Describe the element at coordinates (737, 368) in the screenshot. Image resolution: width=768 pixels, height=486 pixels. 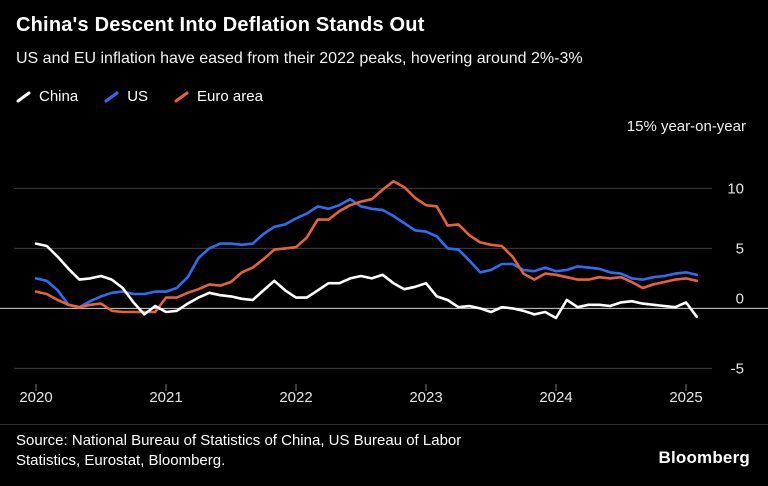
I see `svg-text: -5` at that location.